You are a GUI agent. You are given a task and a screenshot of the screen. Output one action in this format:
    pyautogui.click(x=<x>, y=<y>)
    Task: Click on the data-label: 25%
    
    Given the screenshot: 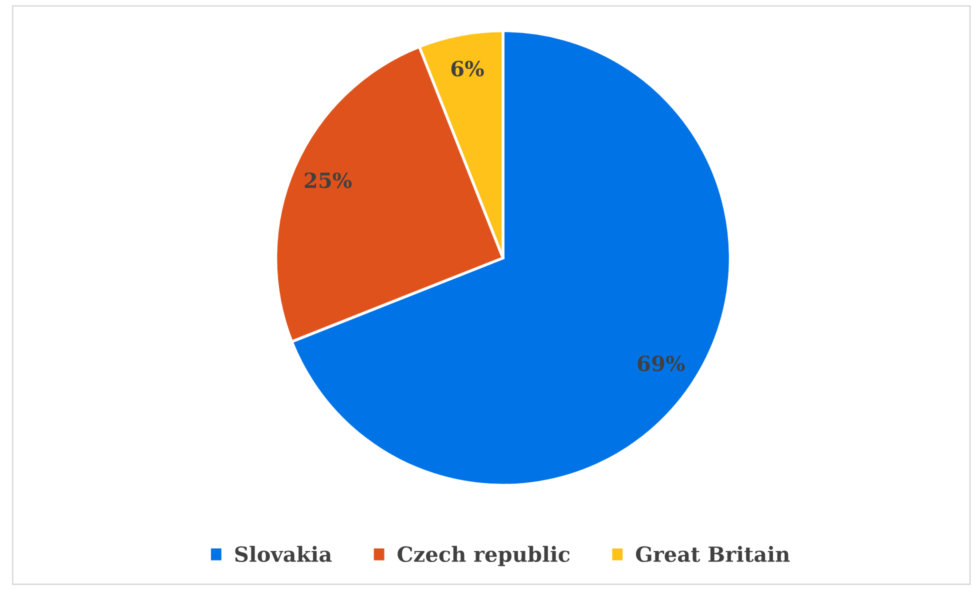 What is the action you would take?
    pyautogui.click(x=328, y=180)
    